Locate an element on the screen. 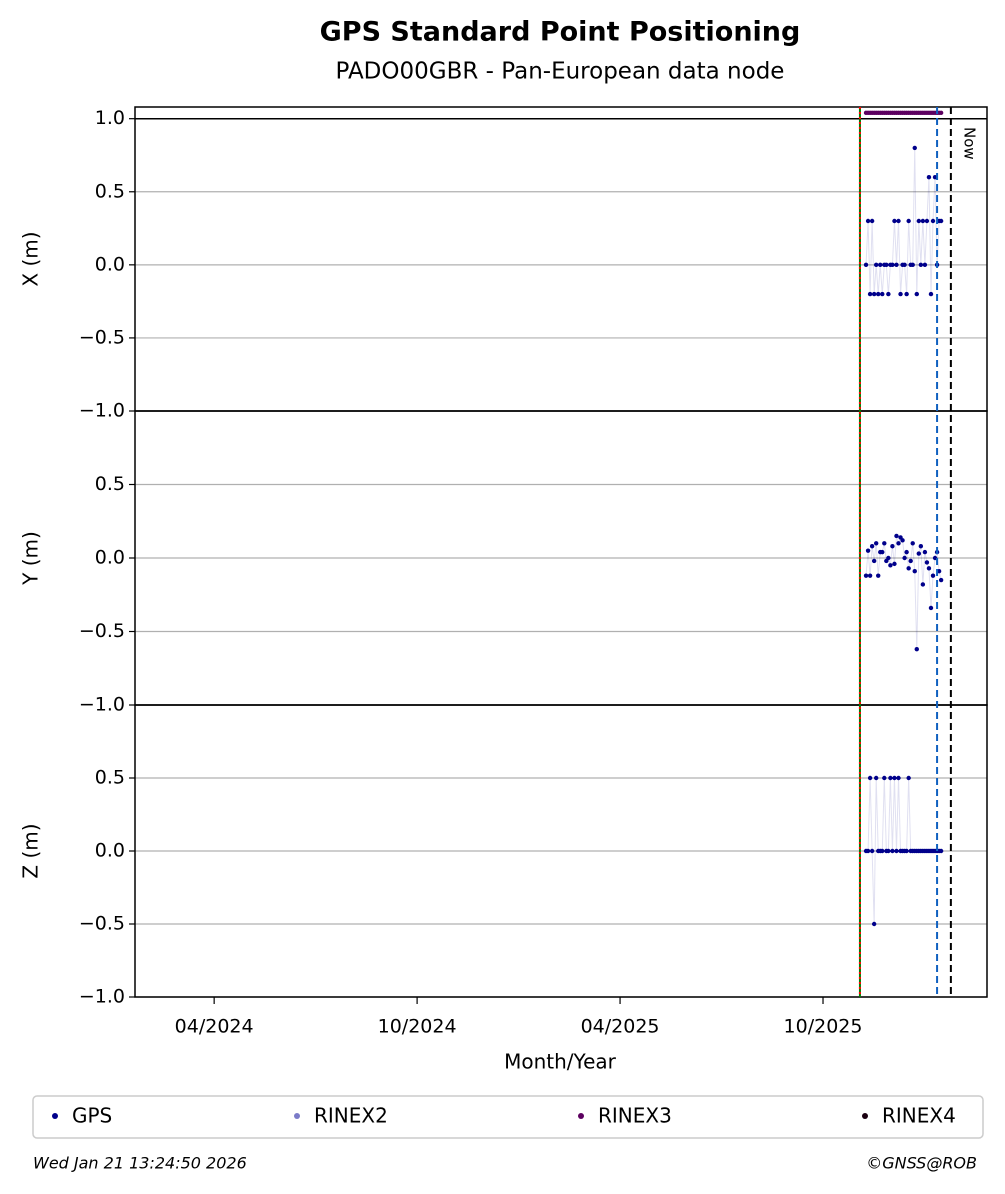  y-axis-label: X (m) is located at coordinates (31, 258).